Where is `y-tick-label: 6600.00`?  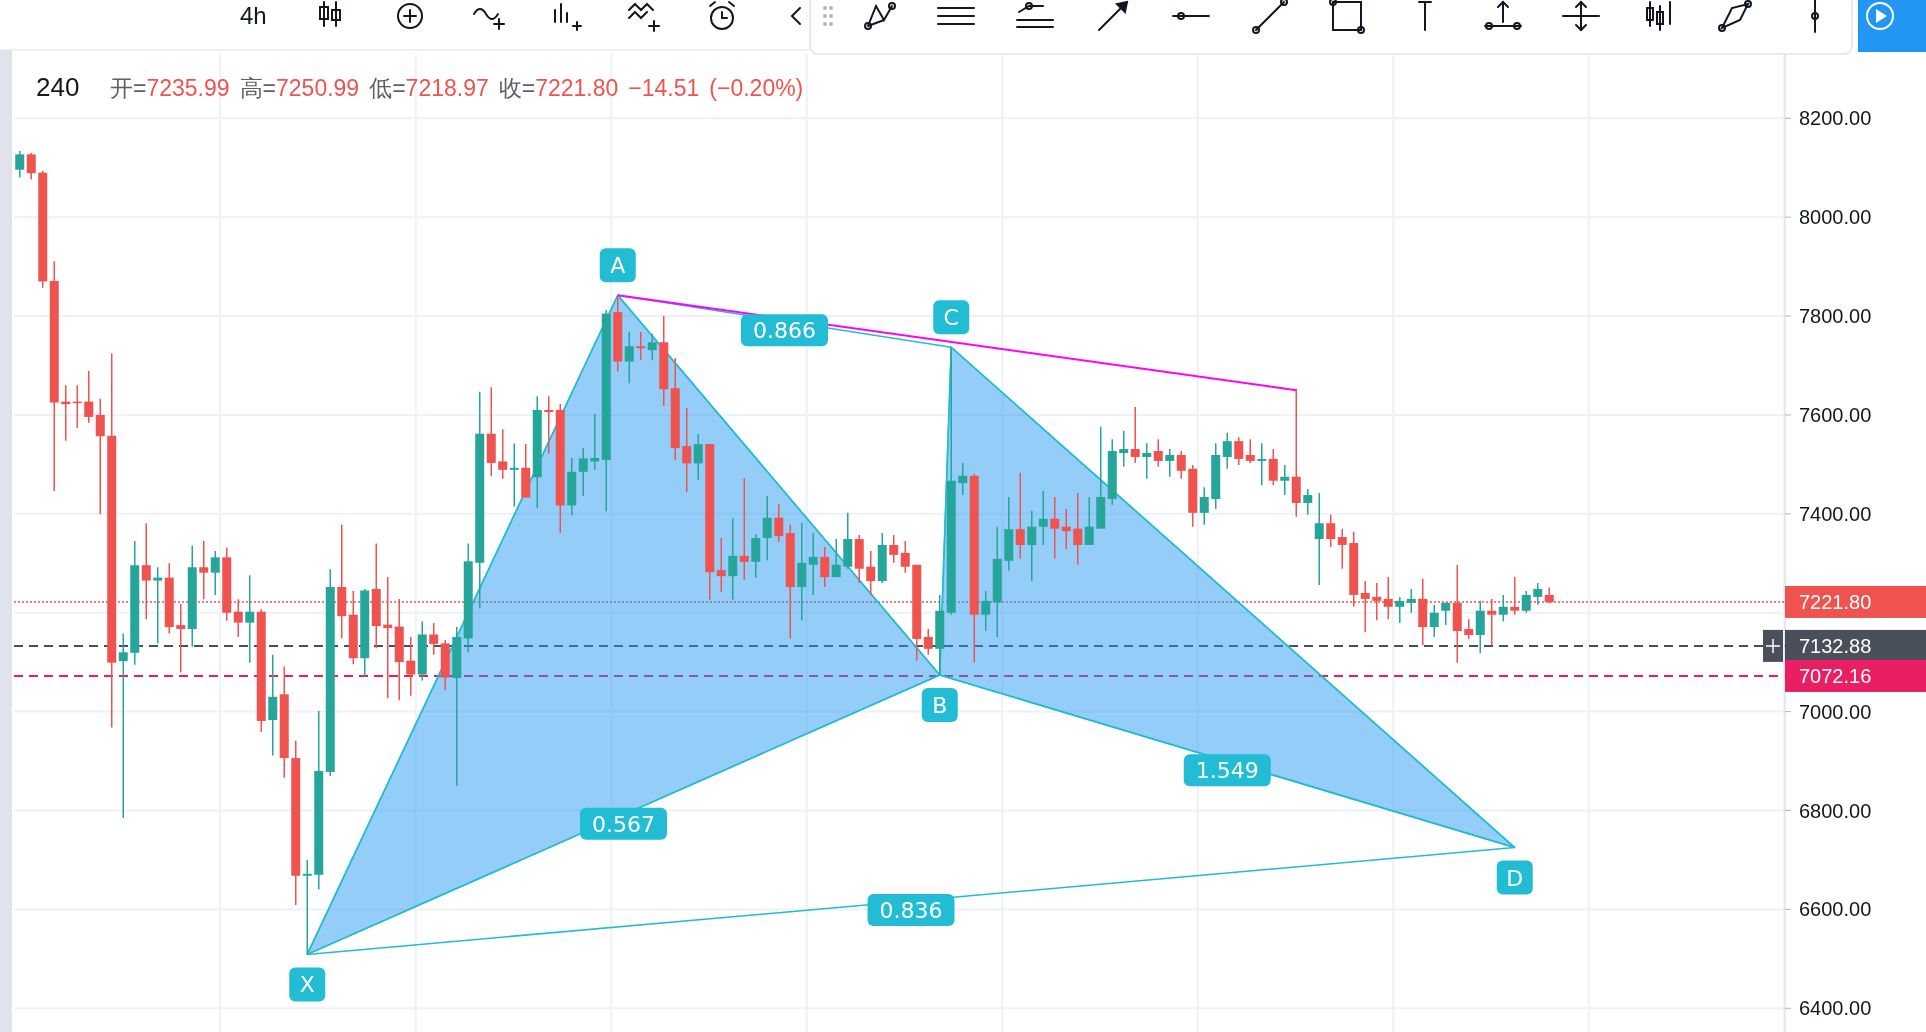
y-tick-label: 6600.00 is located at coordinates (1835, 909).